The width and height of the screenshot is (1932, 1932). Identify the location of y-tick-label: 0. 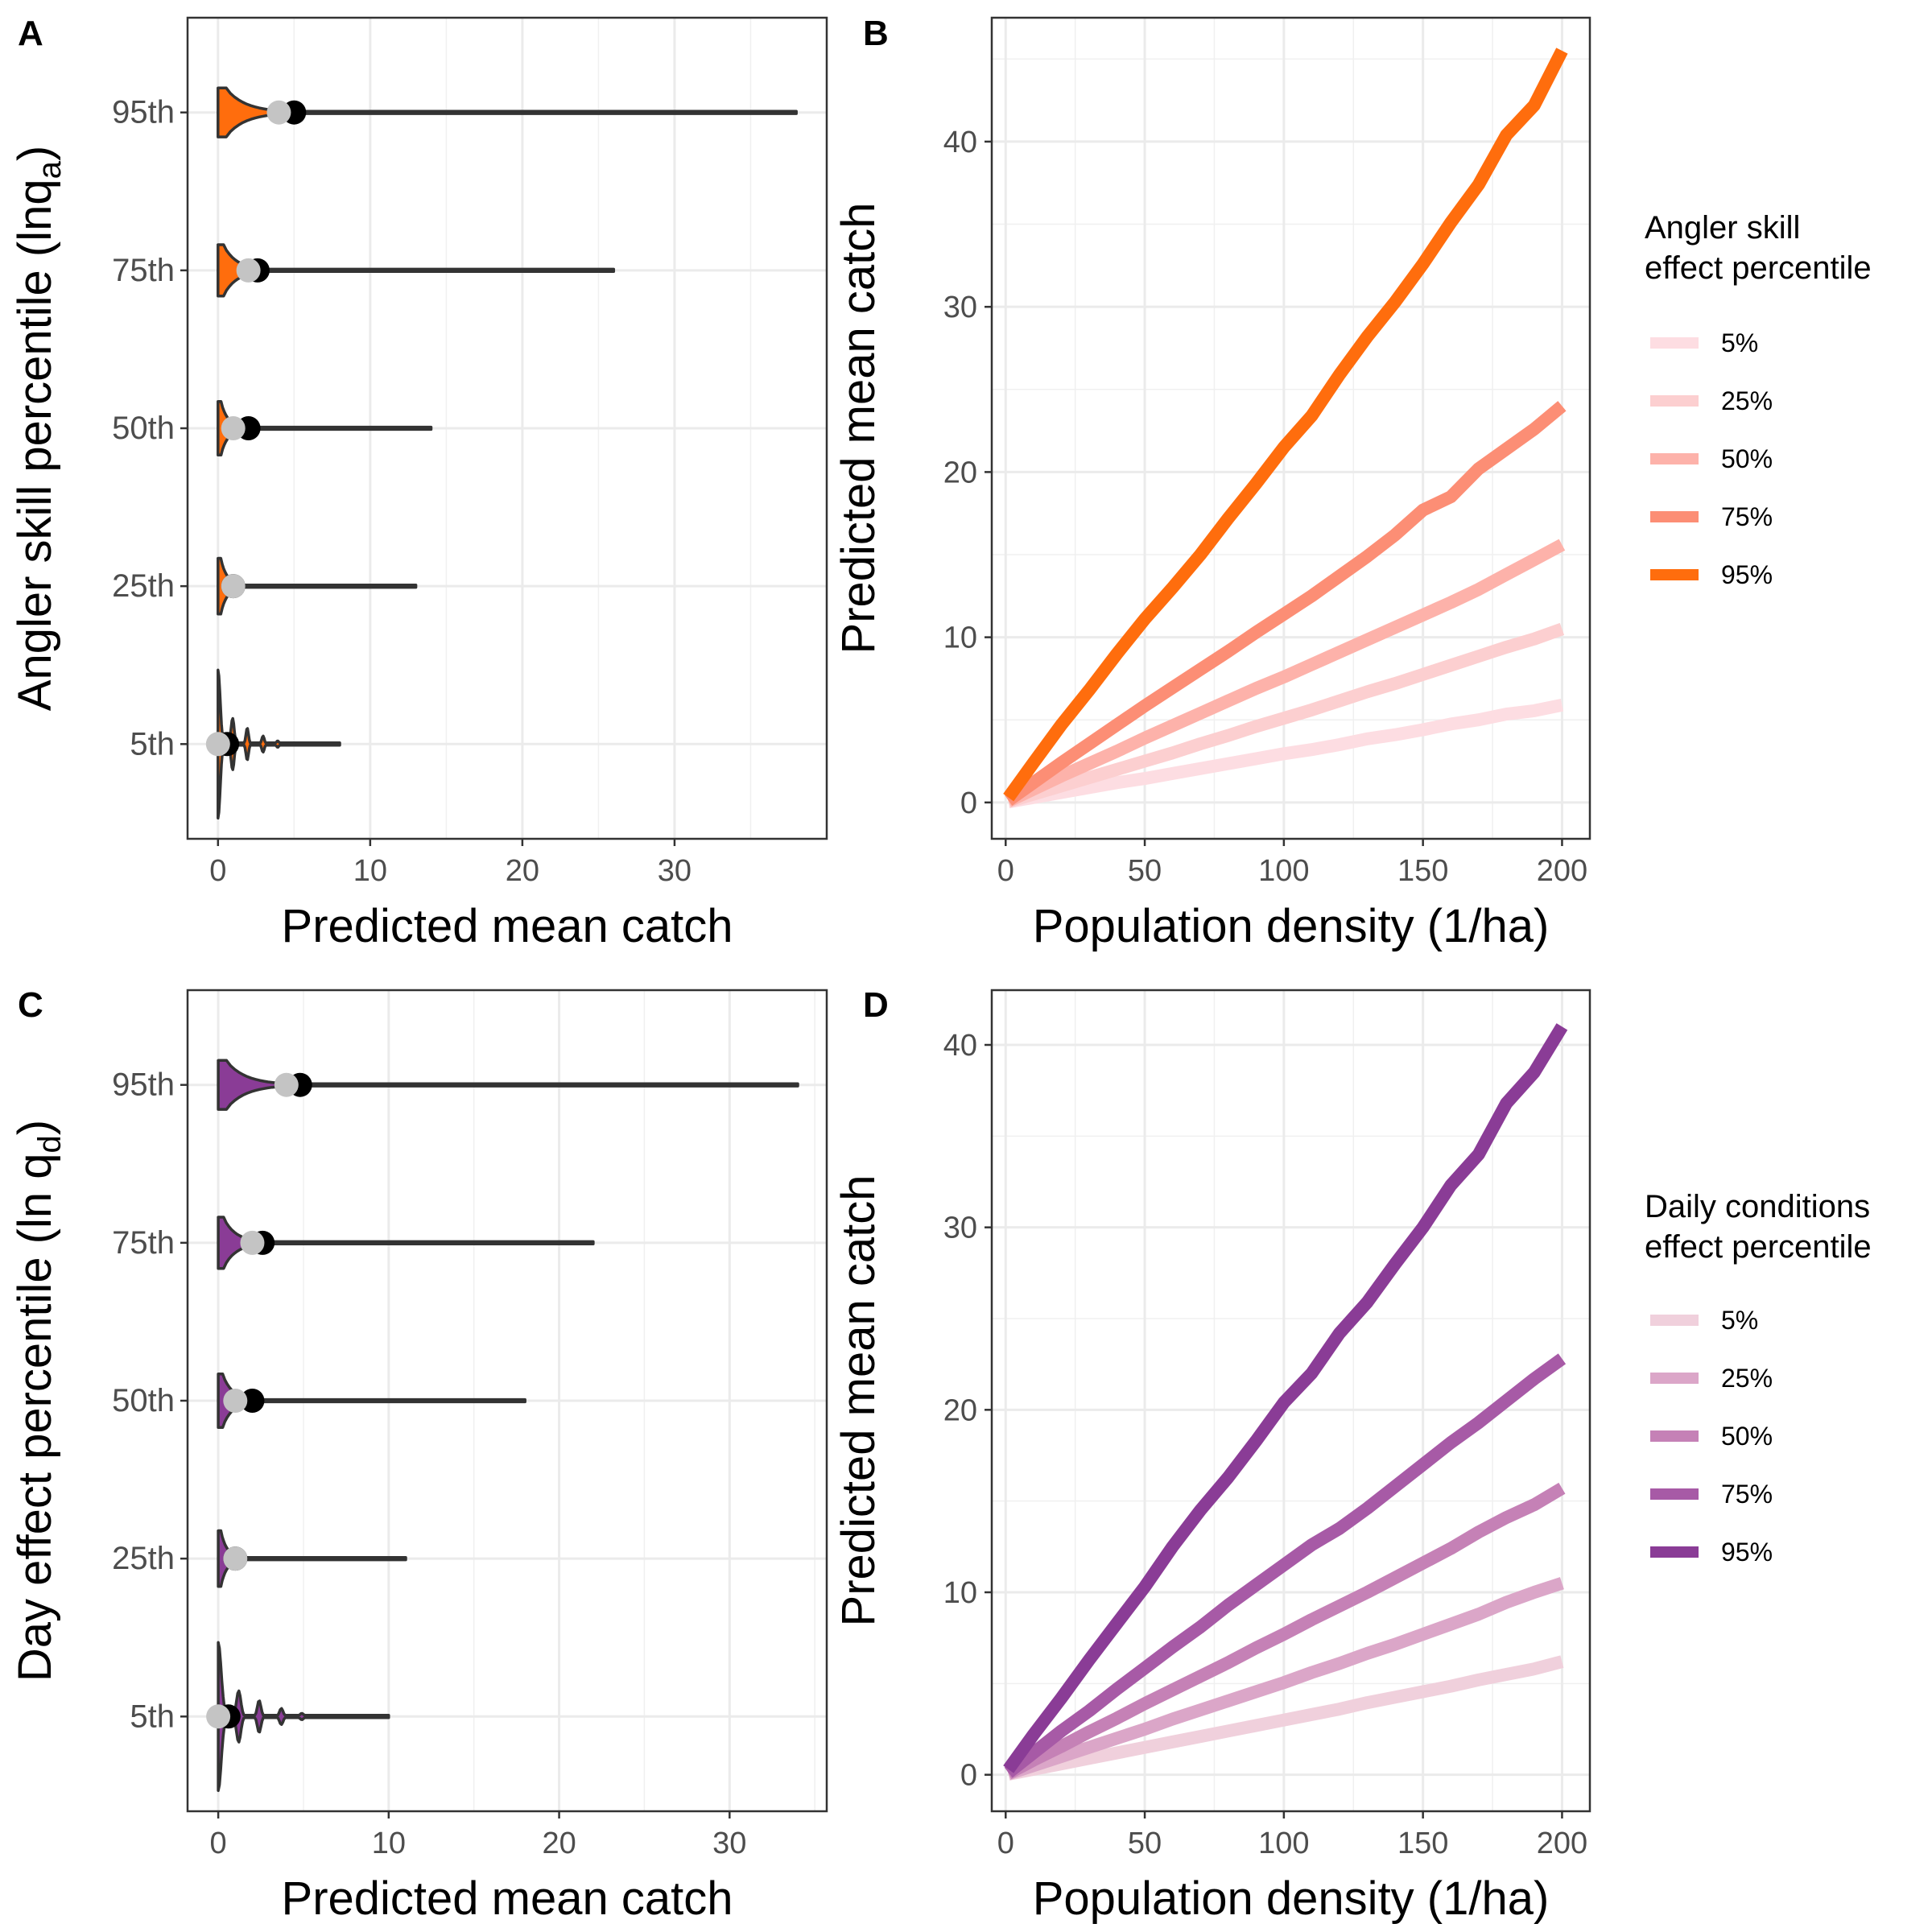
(968, 1776).